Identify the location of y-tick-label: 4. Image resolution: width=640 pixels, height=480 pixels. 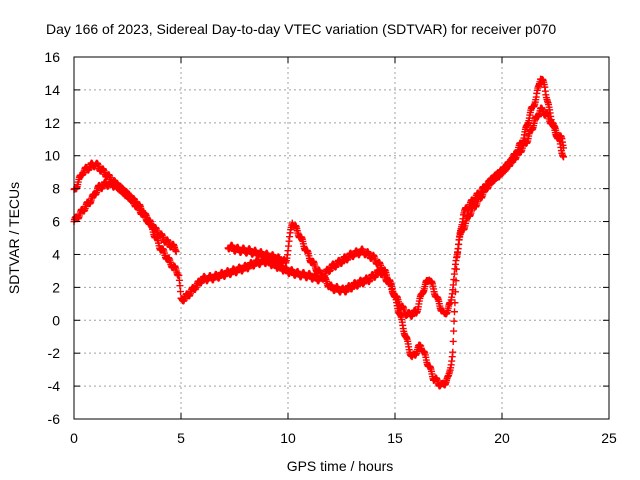
(56, 254).